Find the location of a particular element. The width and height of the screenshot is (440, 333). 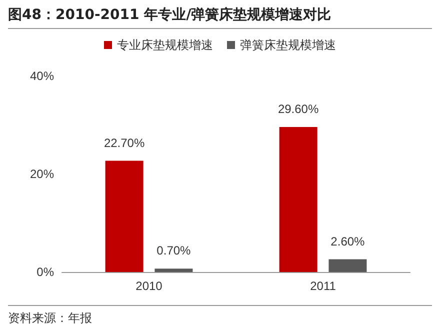

data-label: 0.70% is located at coordinates (174, 251).